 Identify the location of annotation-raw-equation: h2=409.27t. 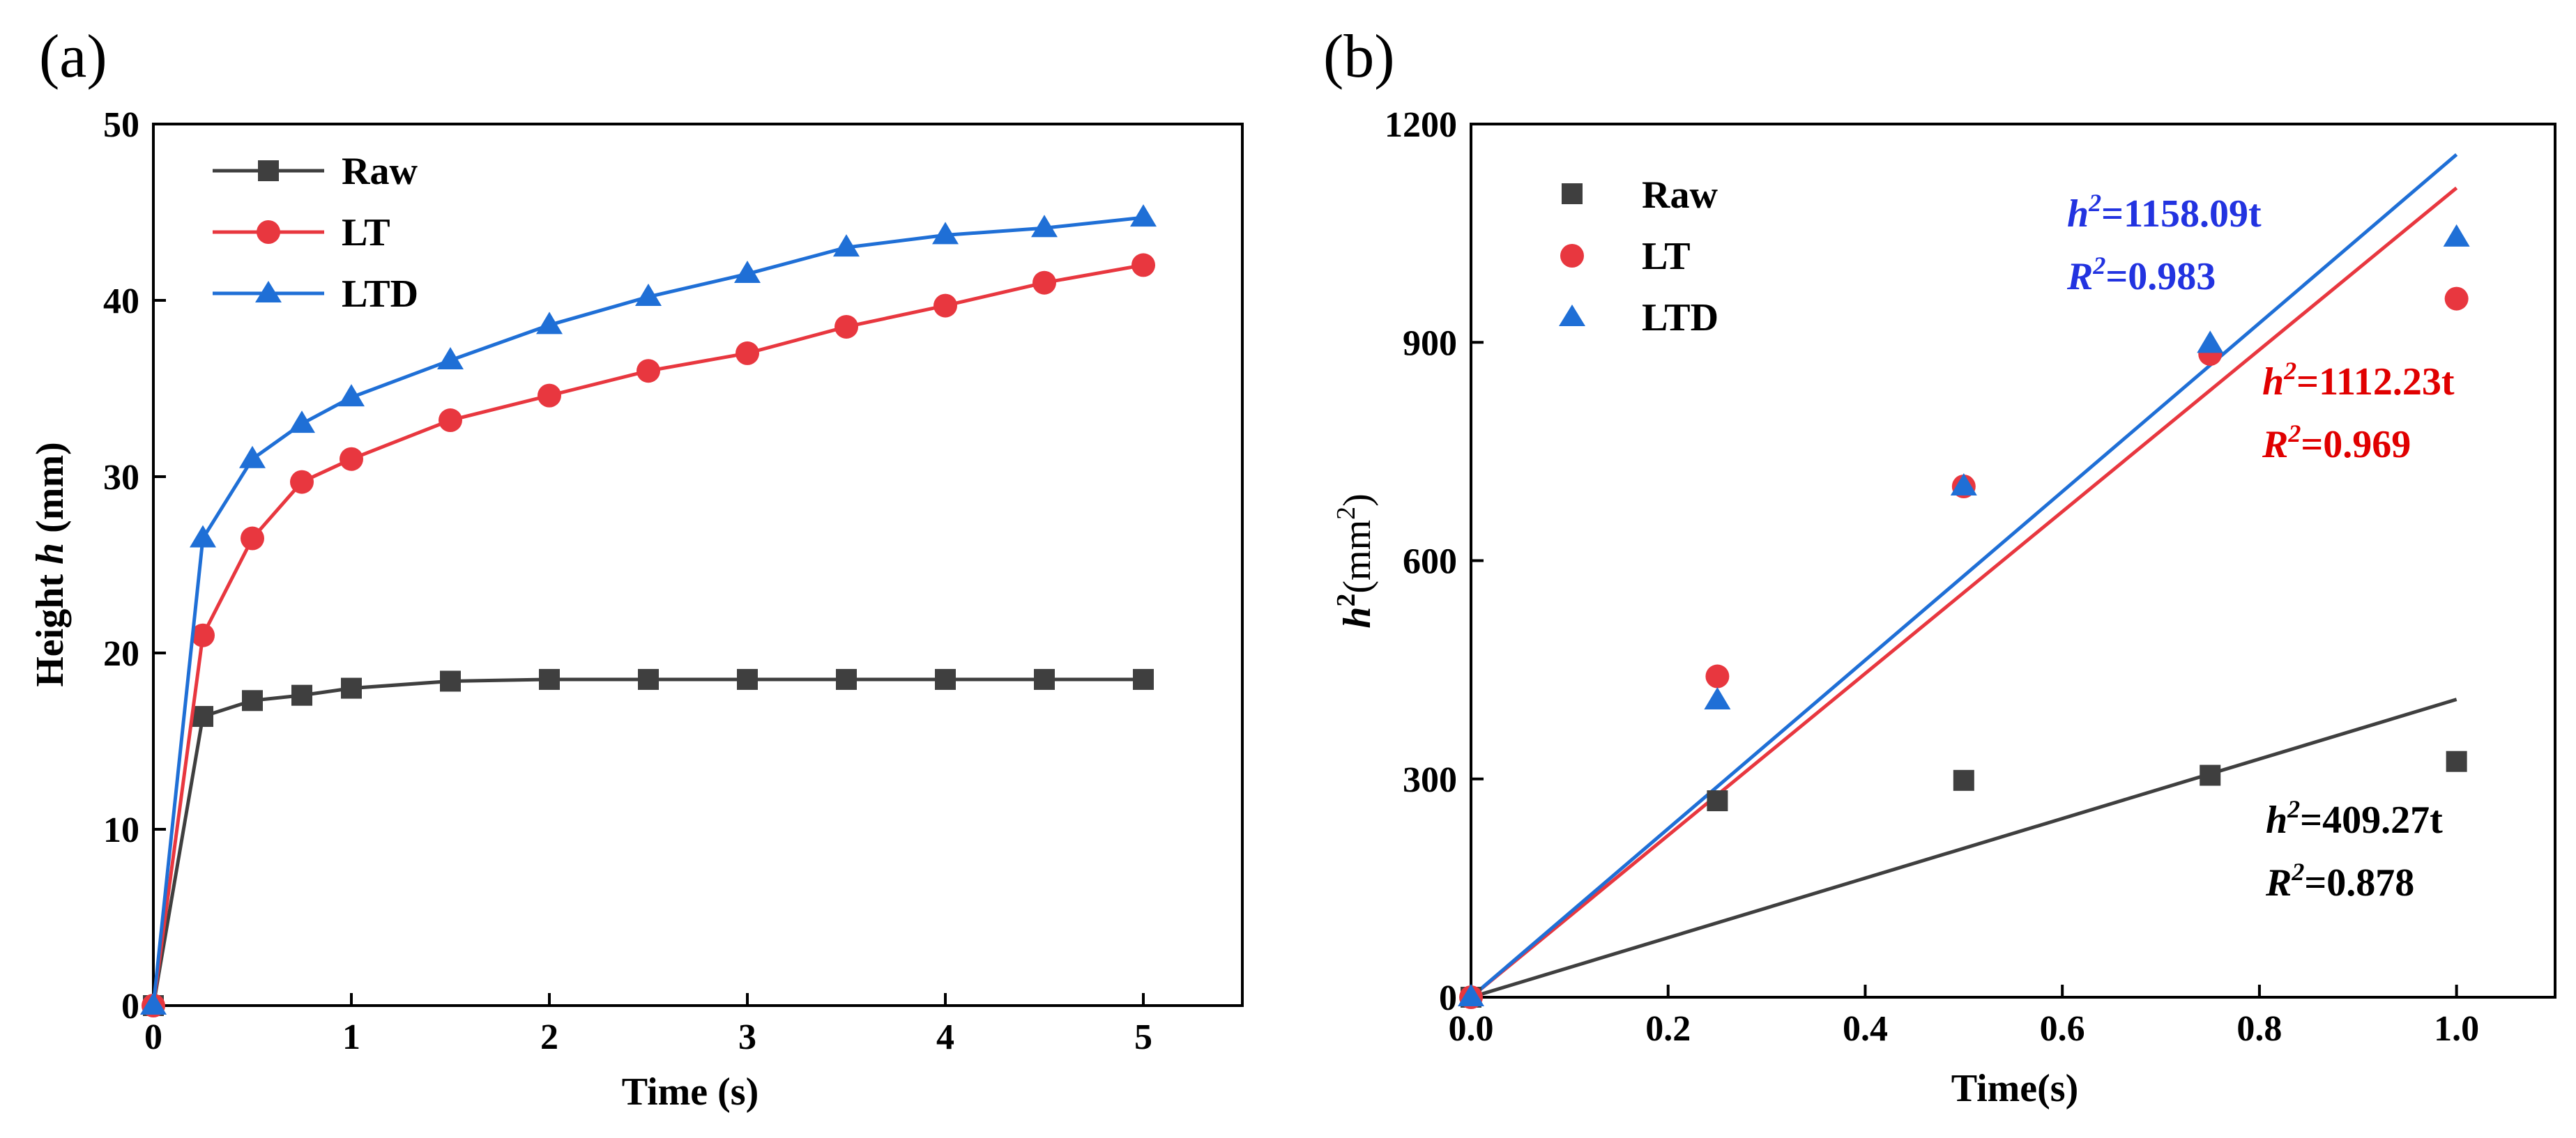
(2354, 818).